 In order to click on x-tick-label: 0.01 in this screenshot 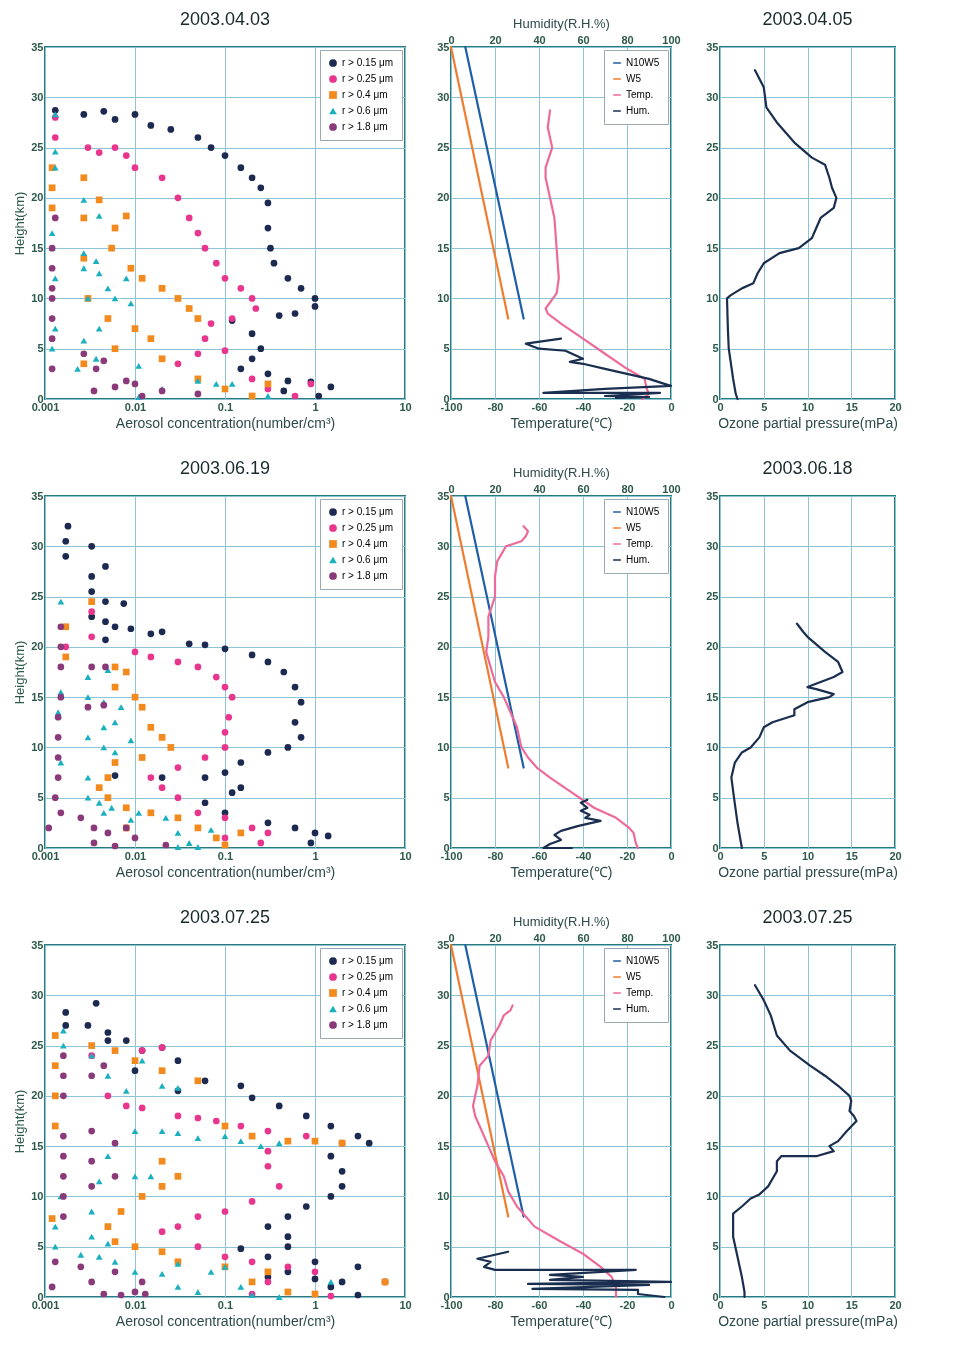, I will do `click(135, 1304)`.